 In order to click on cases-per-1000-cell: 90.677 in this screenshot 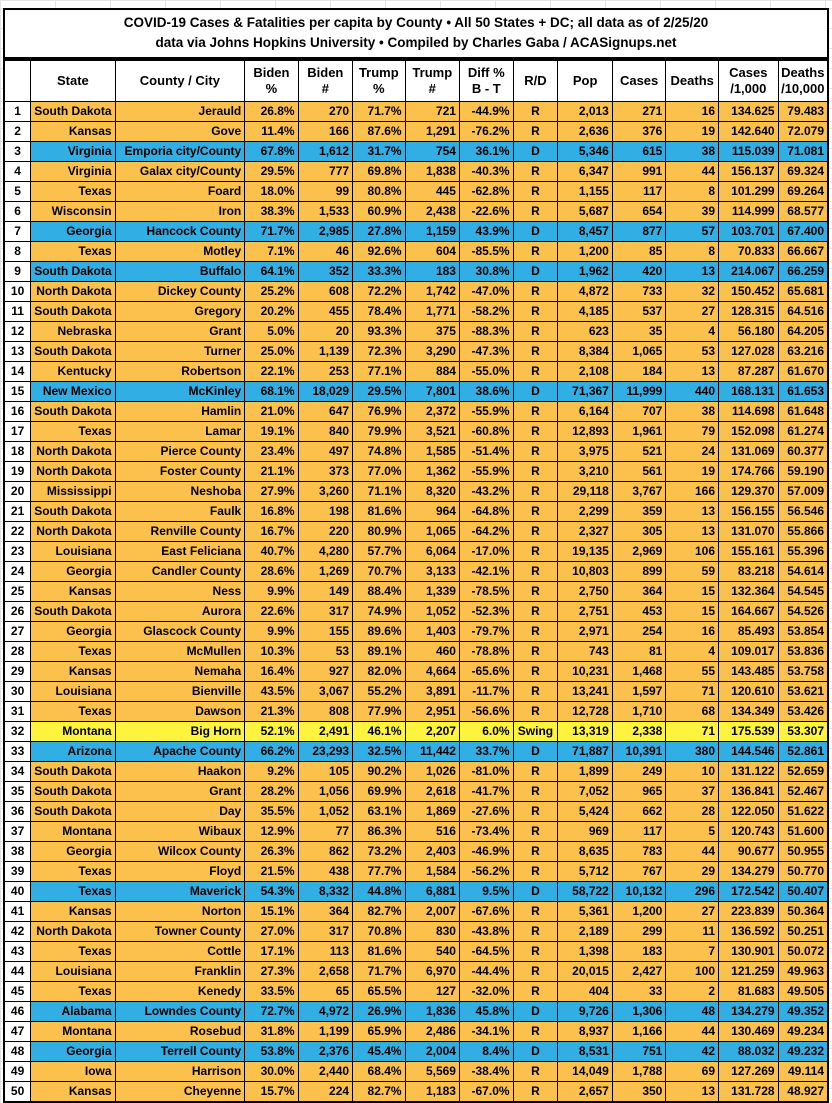, I will do `click(748, 851)`.